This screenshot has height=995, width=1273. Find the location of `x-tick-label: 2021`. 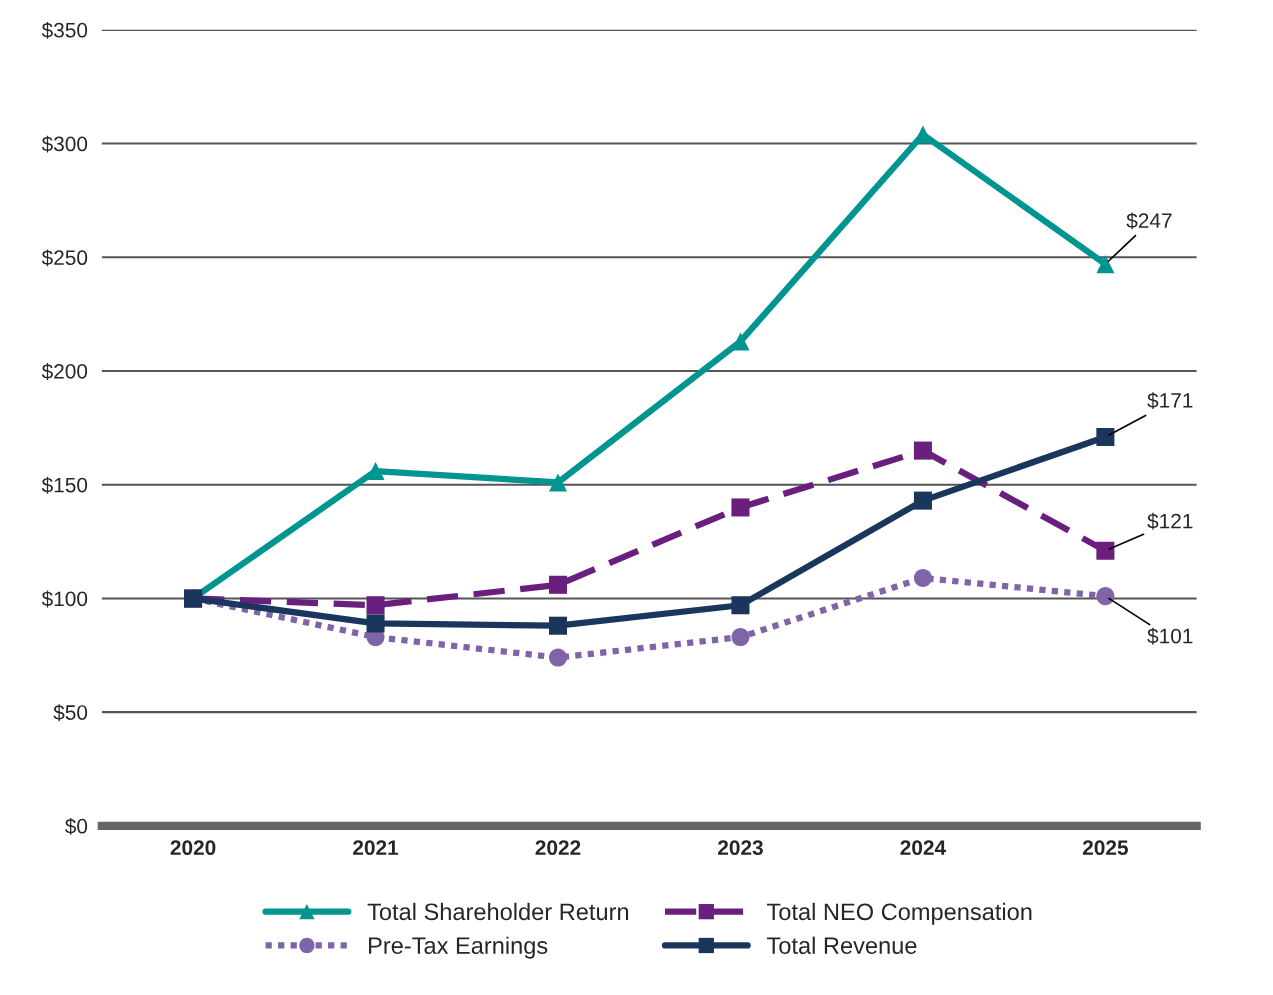

x-tick-label: 2021 is located at coordinates (376, 848).